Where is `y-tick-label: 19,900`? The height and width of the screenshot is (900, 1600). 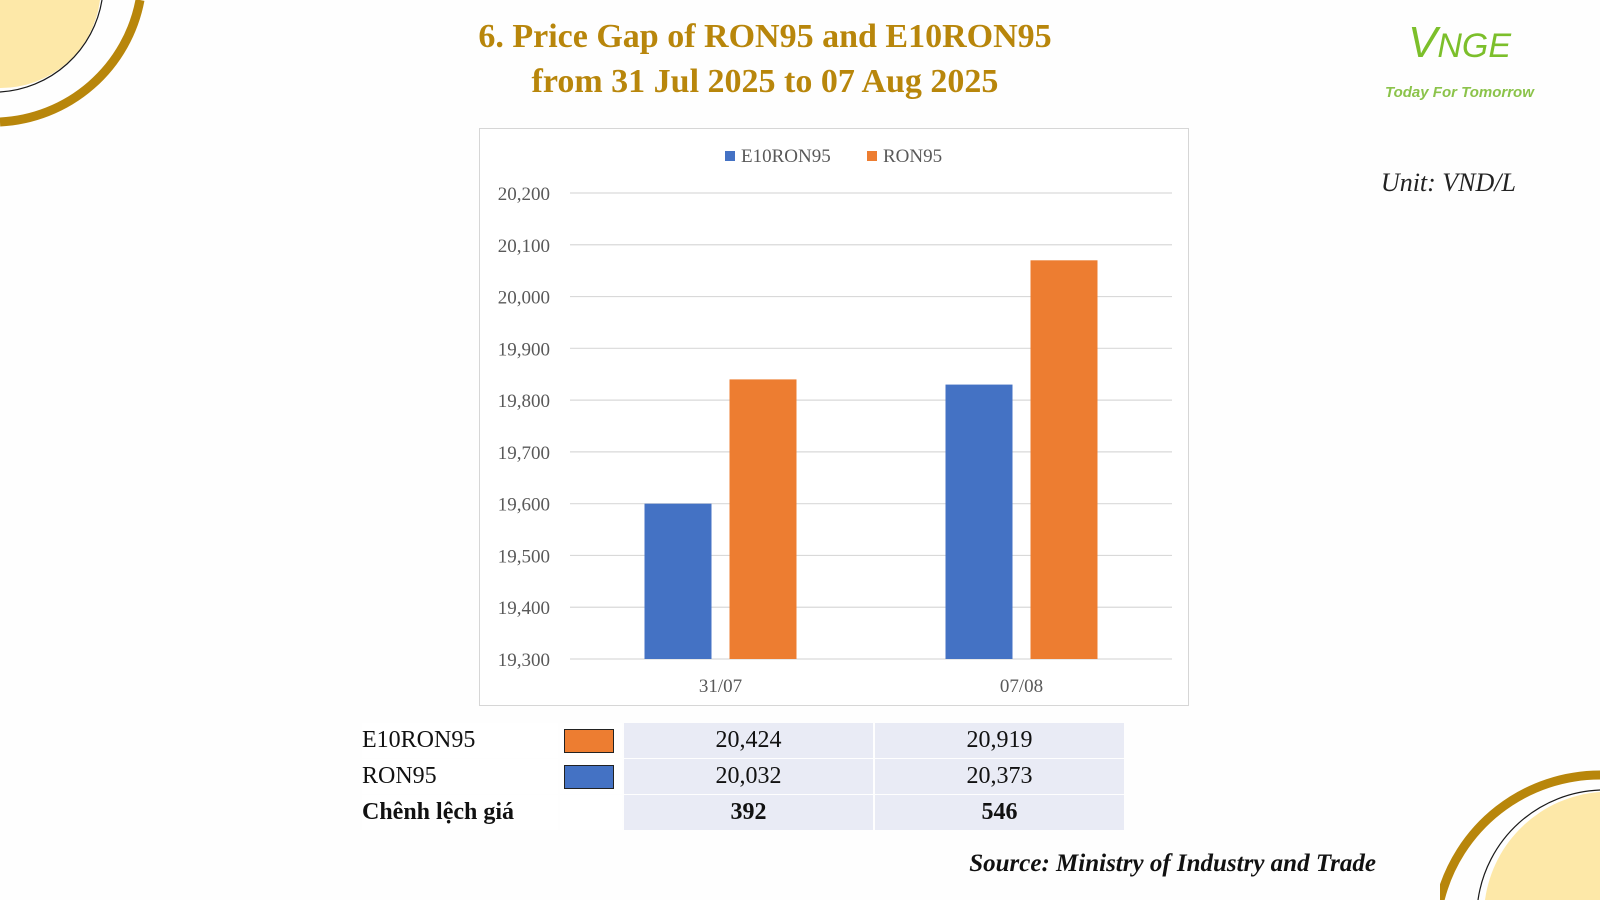
y-tick-label: 19,900 is located at coordinates (524, 349).